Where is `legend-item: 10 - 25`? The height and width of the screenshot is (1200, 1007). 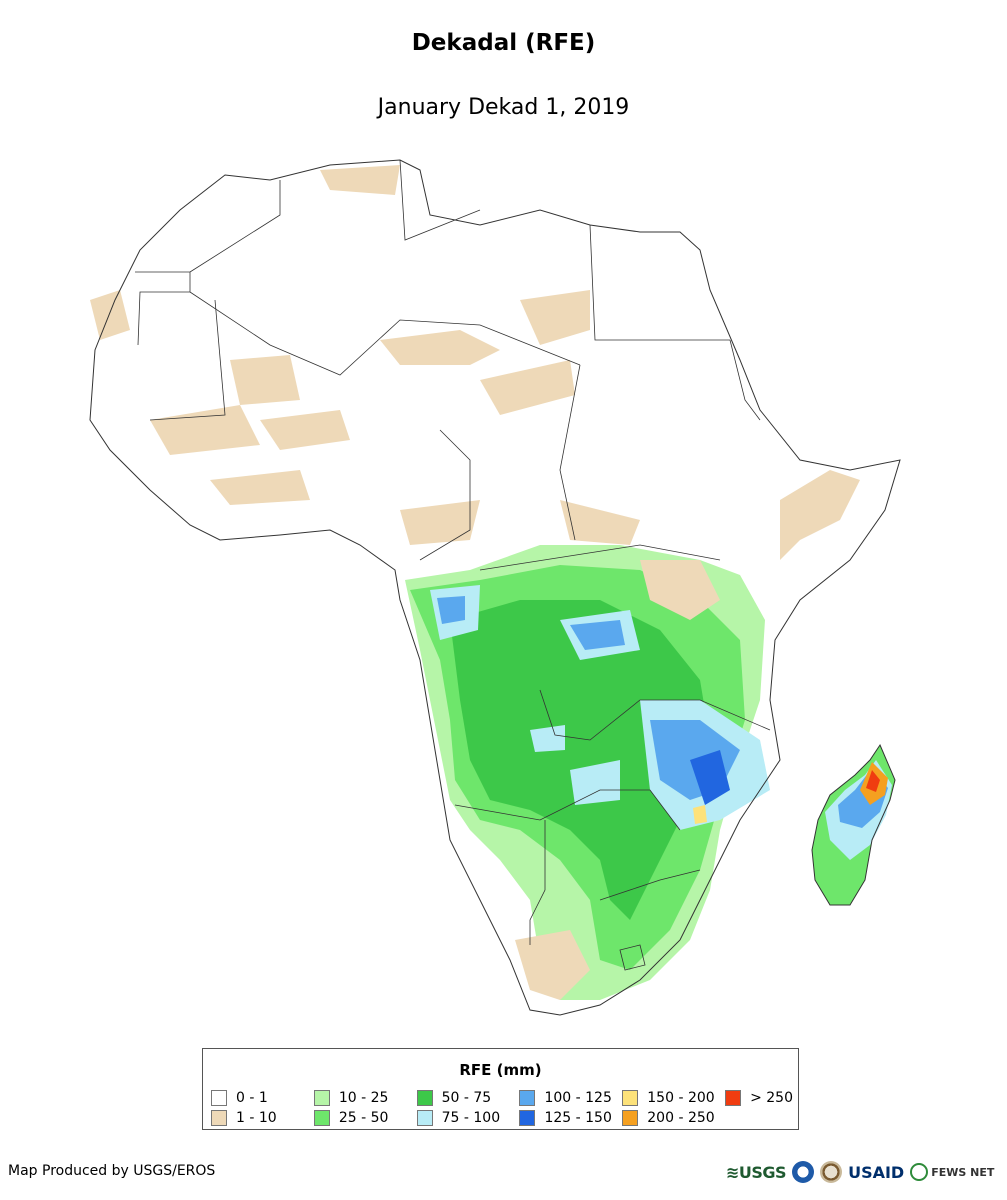 legend-item: 10 - 25 is located at coordinates (365, 1098).